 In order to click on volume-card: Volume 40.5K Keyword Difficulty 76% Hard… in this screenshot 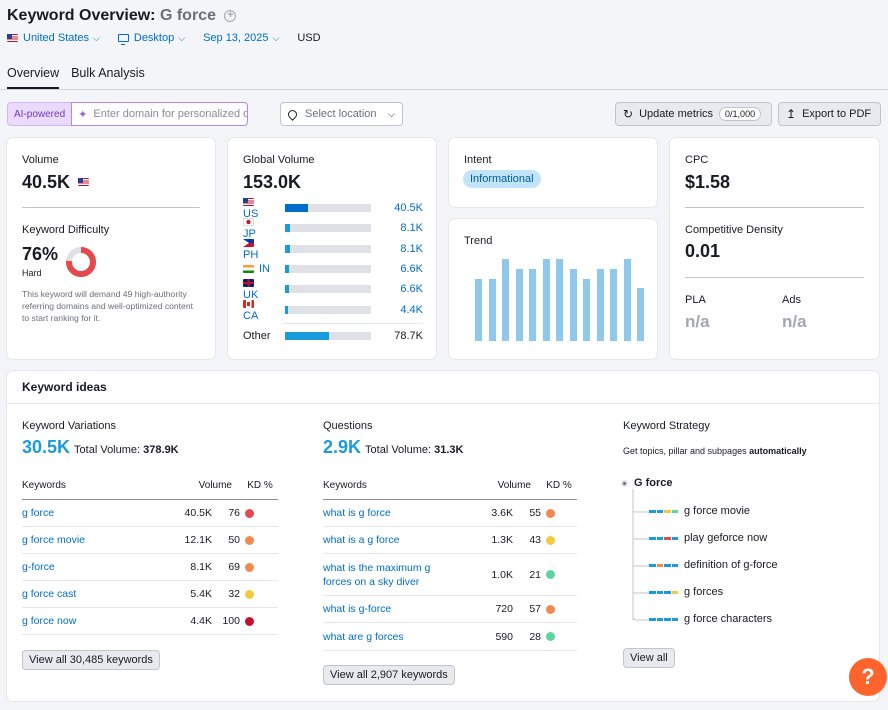, I will do `click(111, 248)`.